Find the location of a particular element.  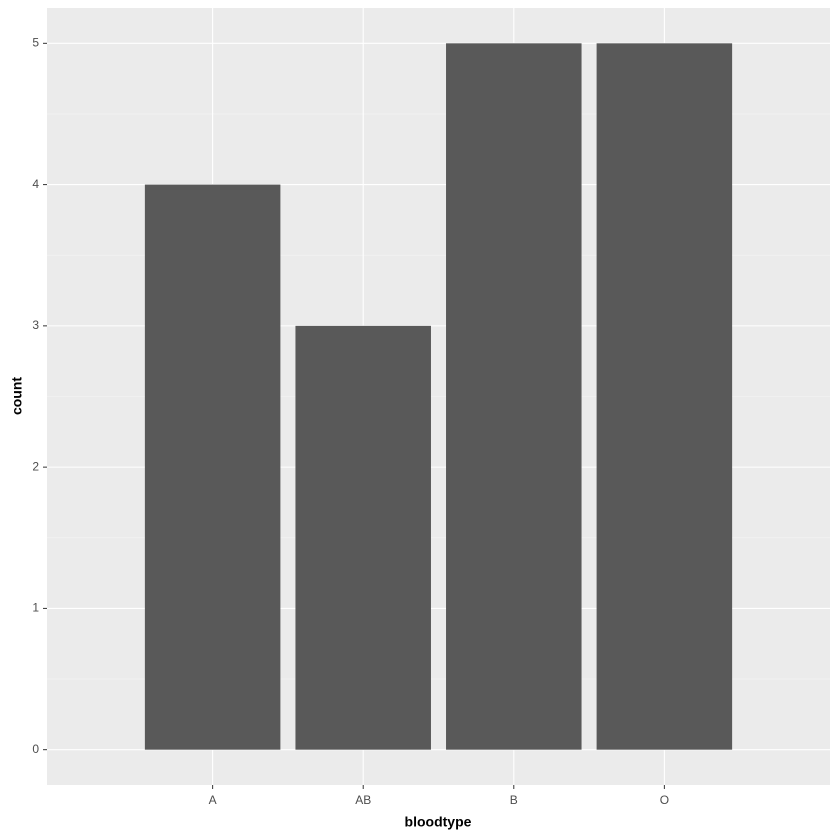

y-tick-label: 1 is located at coordinates (35, 608).